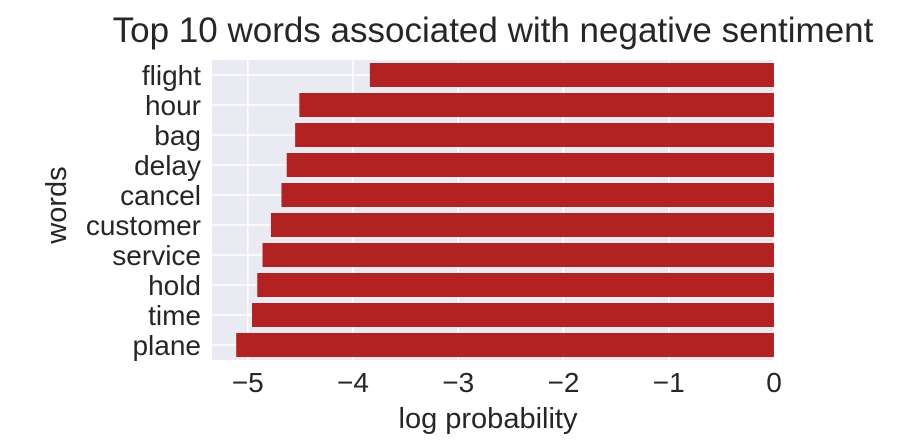  I want to click on bar-delay, so click(530, 165).